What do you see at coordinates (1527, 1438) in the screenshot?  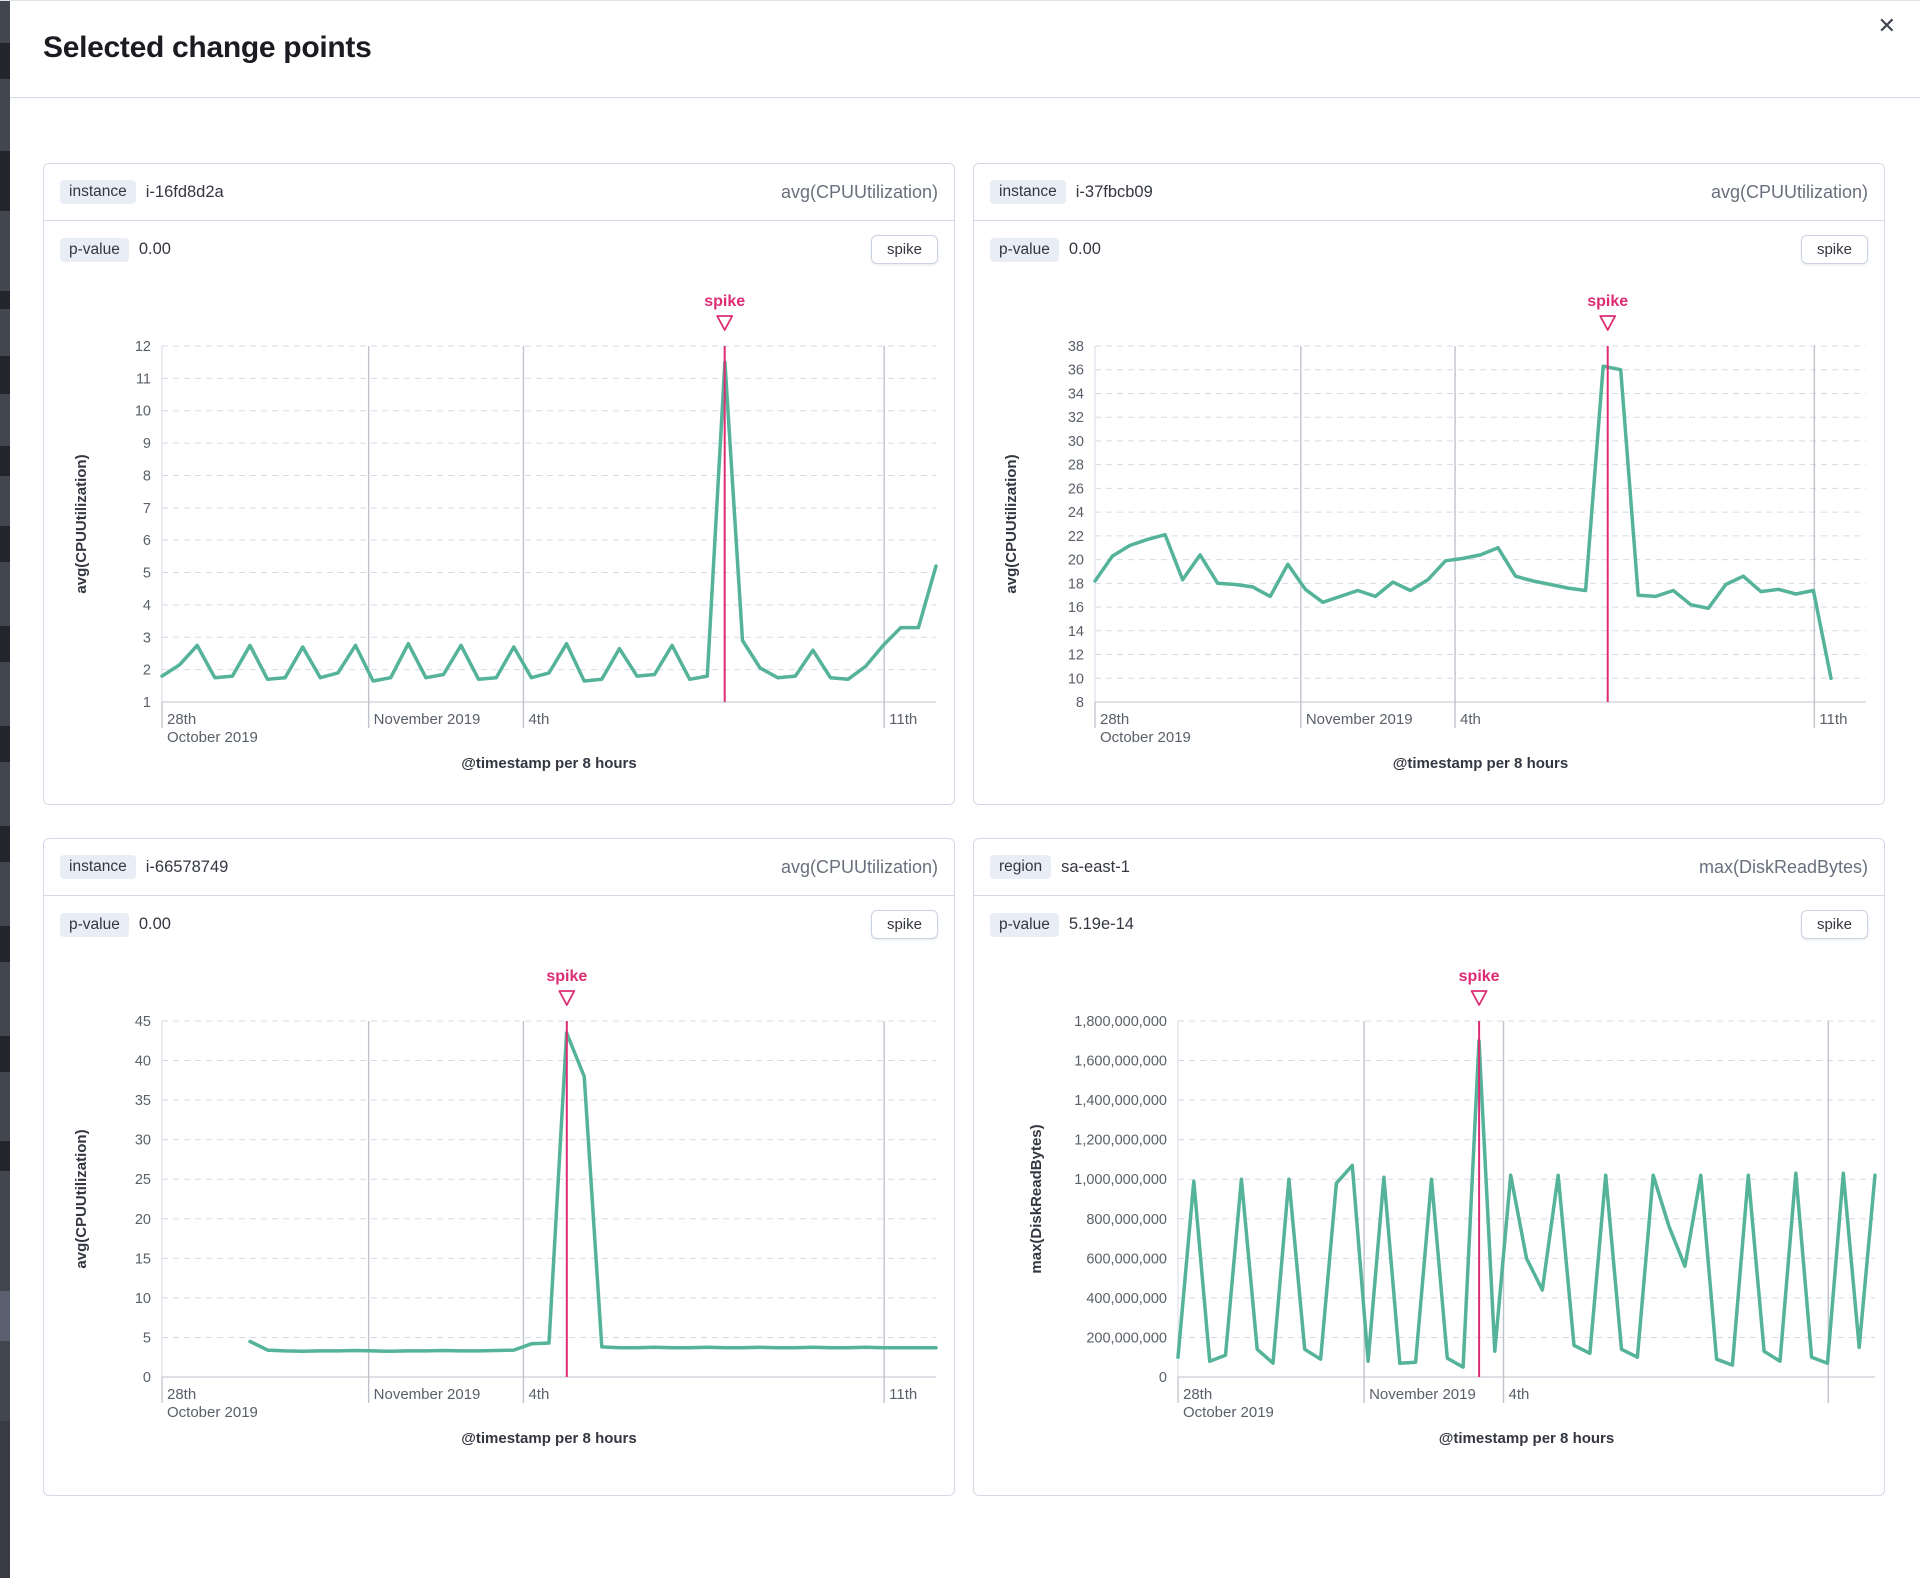 I see `svg-text: @timestamp per 8 hours` at bounding box center [1527, 1438].